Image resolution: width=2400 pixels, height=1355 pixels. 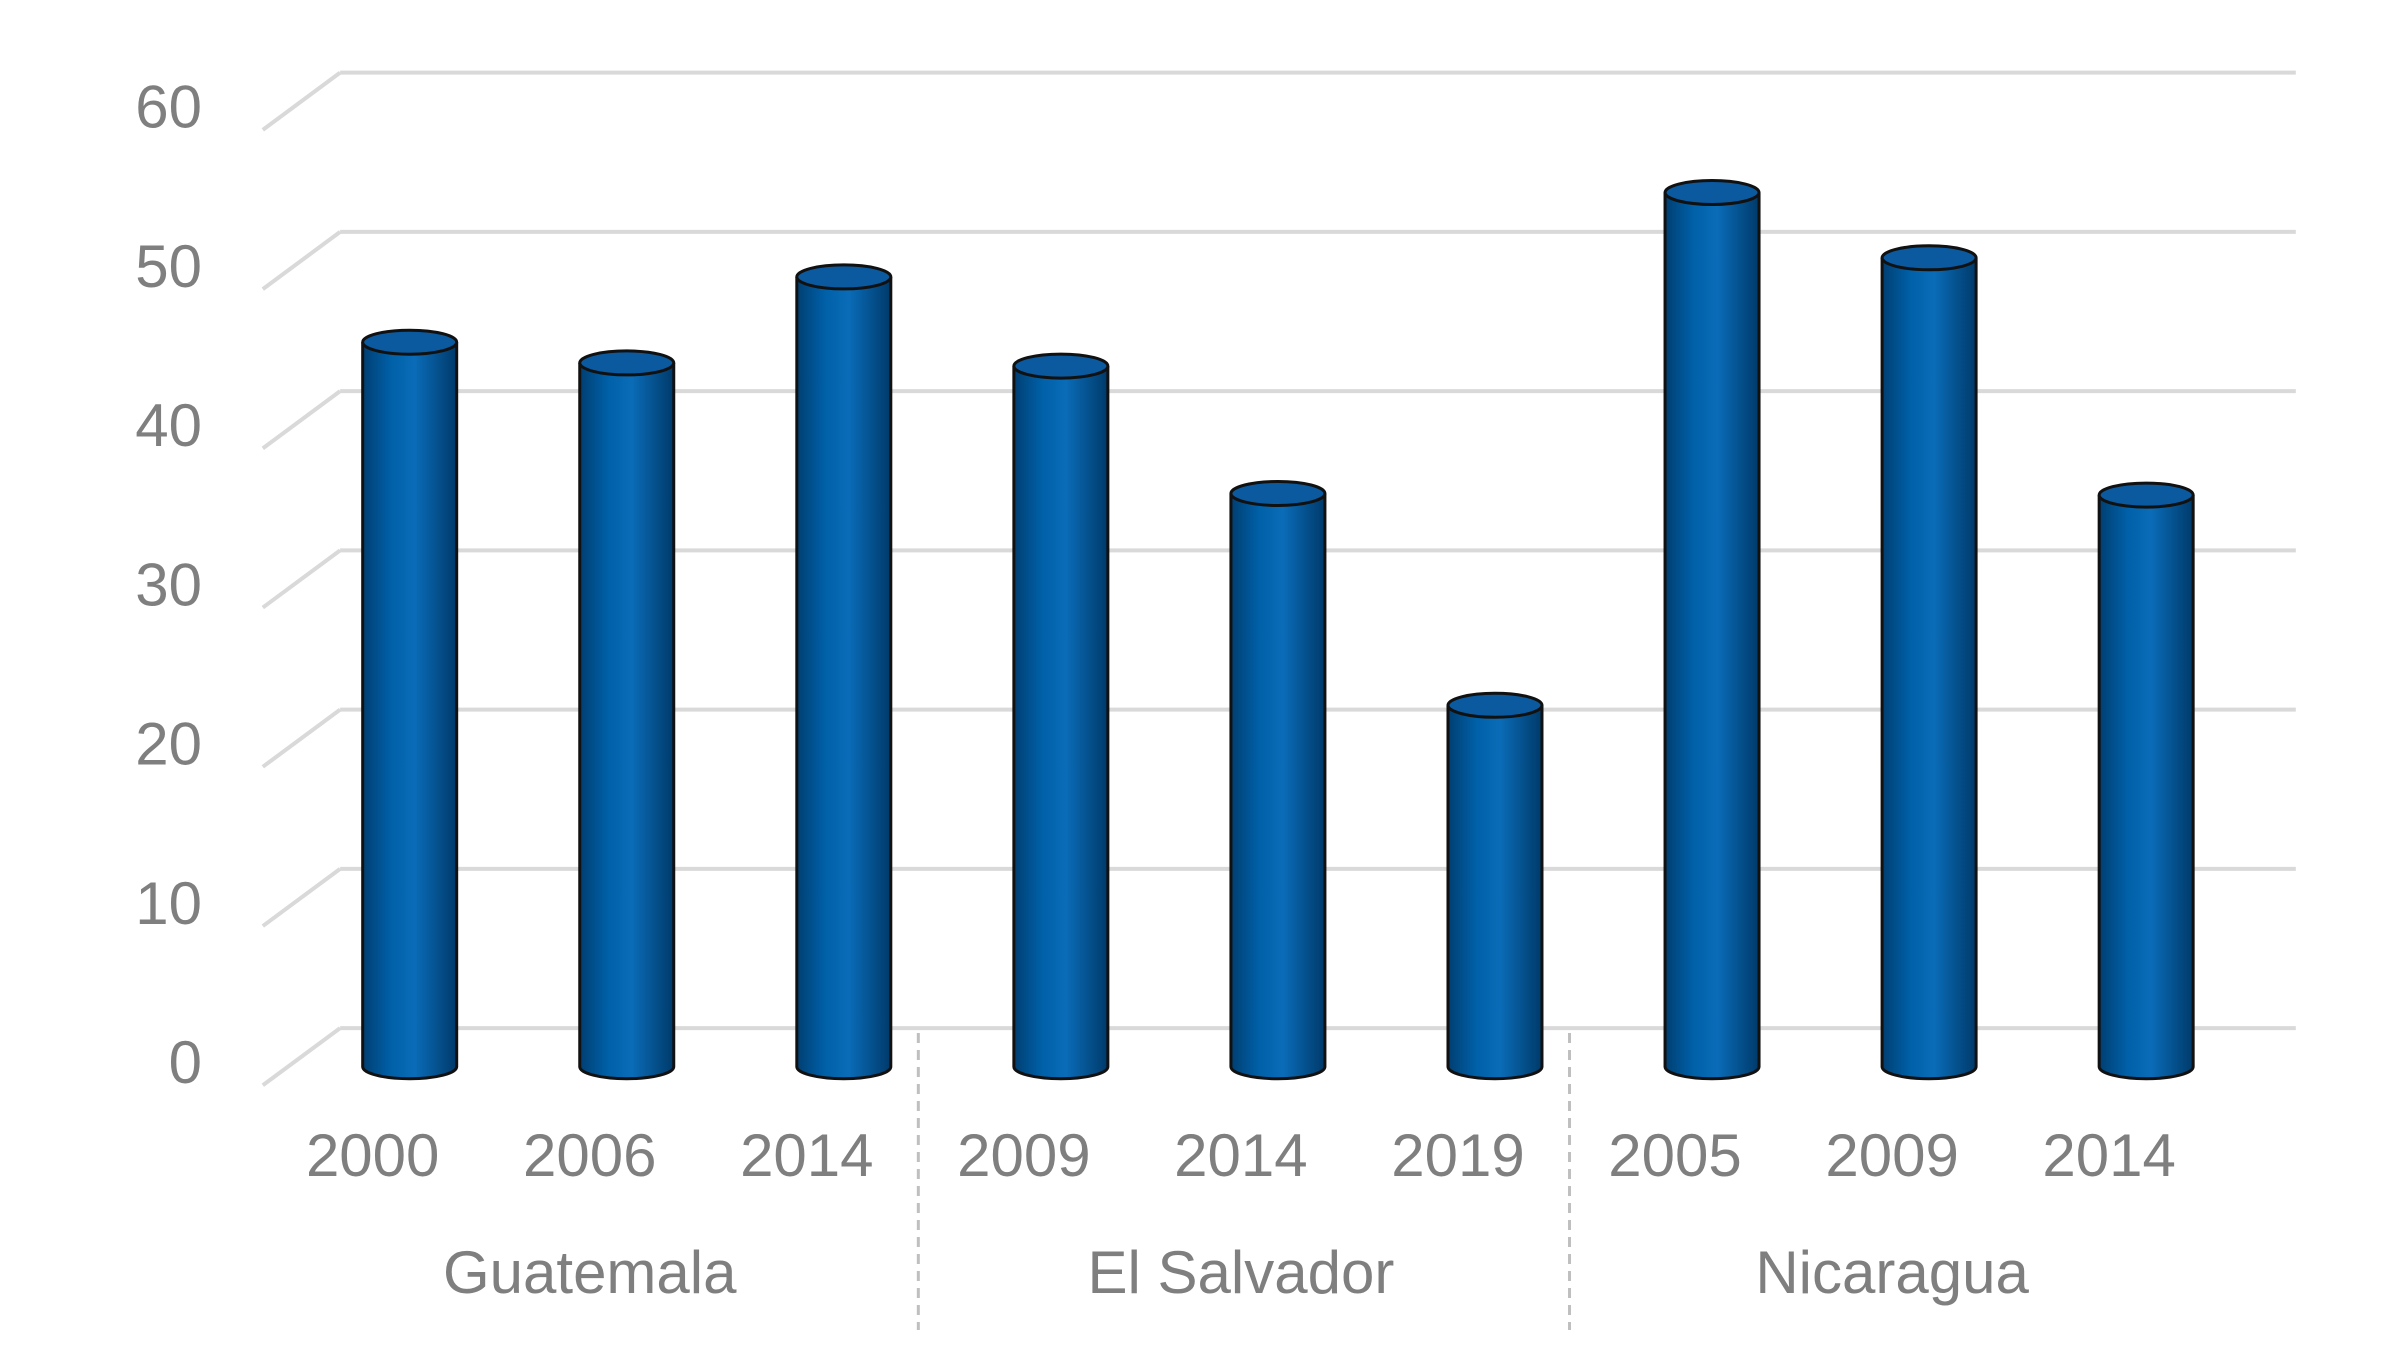 I want to click on y-tick-label: 30, so click(x=168, y=584).